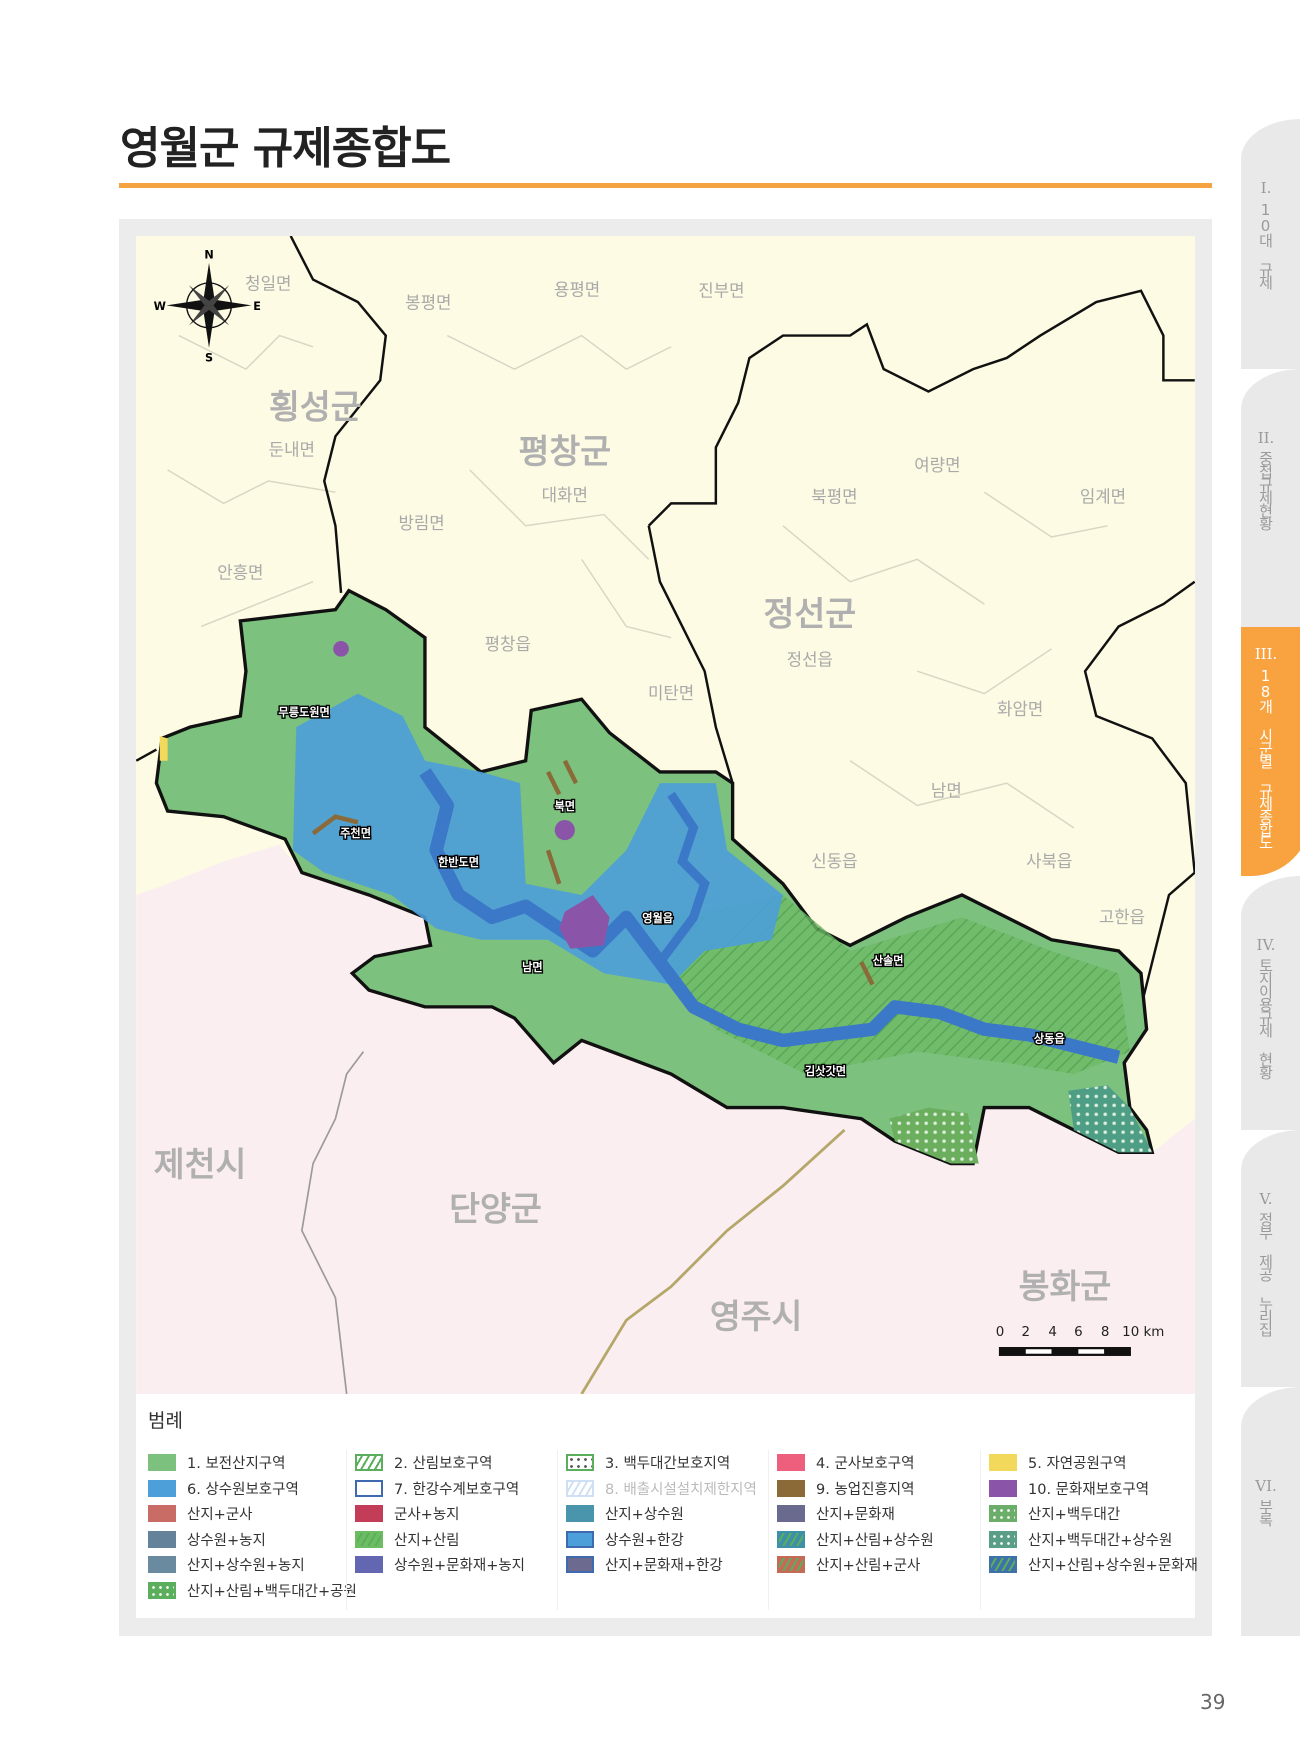 This screenshot has height=1754, width=1300. What do you see at coordinates (208, 254) in the screenshot?
I see `compass-n: N` at bounding box center [208, 254].